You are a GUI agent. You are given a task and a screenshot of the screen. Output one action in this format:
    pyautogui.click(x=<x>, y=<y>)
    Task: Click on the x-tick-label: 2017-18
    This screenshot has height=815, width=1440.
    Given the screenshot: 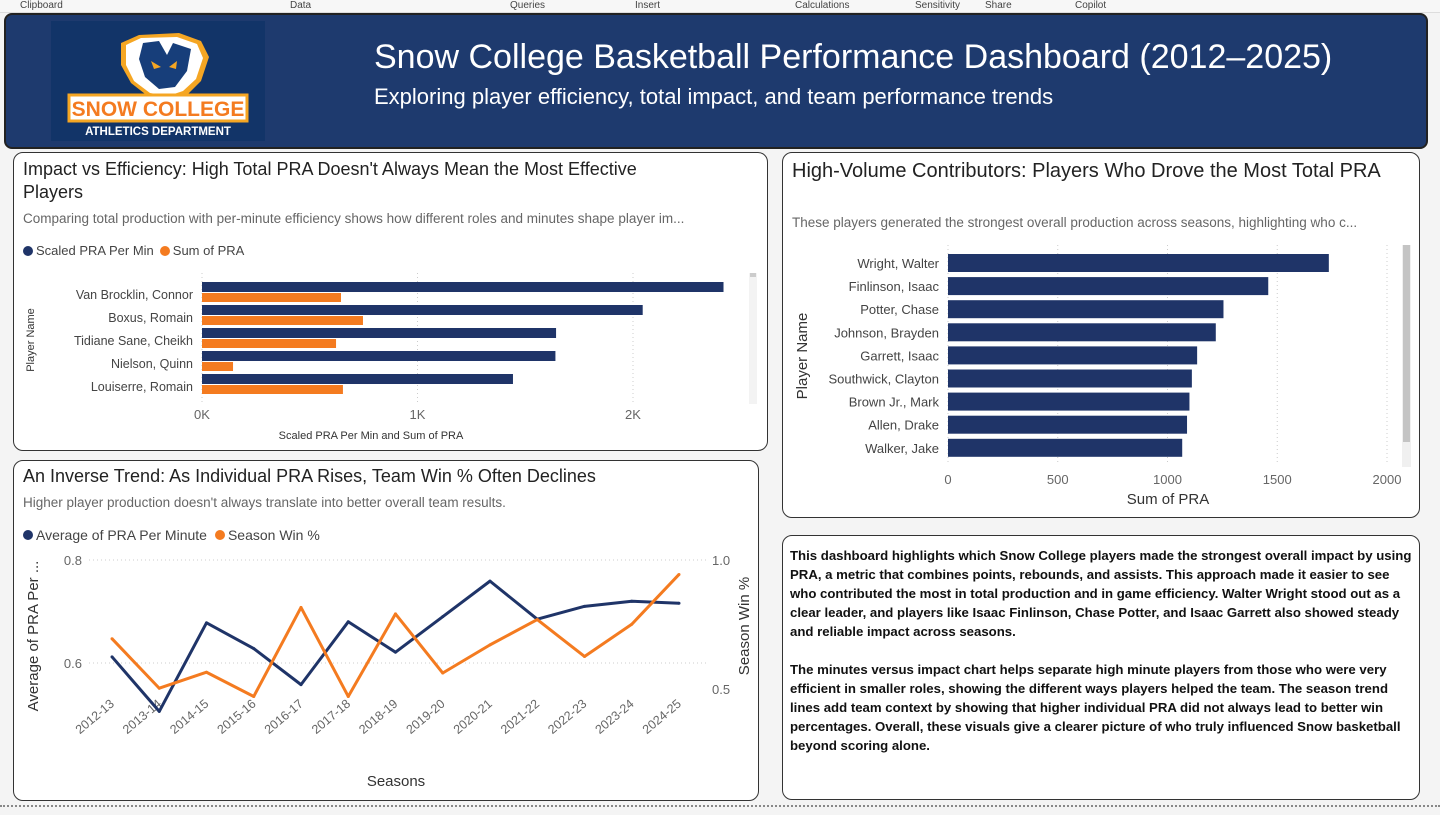 What is the action you would take?
    pyautogui.click(x=331, y=717)
    